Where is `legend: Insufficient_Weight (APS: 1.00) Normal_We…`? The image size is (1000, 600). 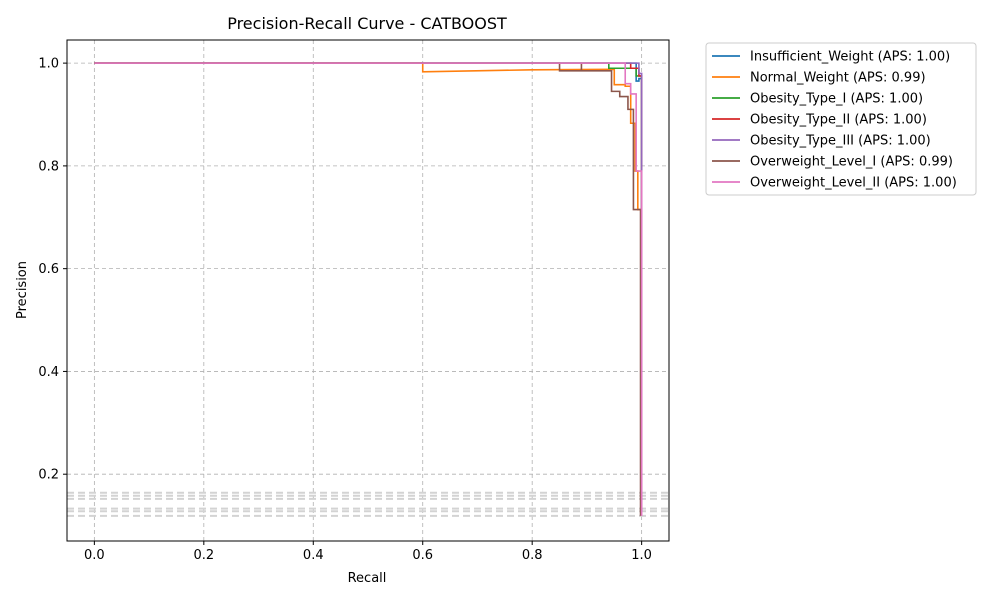 legend: Insufficient_Weight (APS: 1.00) Normal_We… is located at coordinates (841, 119).